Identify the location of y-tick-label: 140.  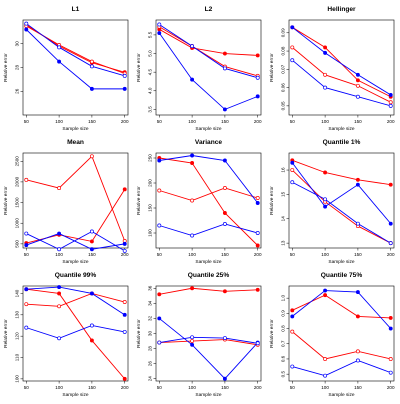
(17, 293).